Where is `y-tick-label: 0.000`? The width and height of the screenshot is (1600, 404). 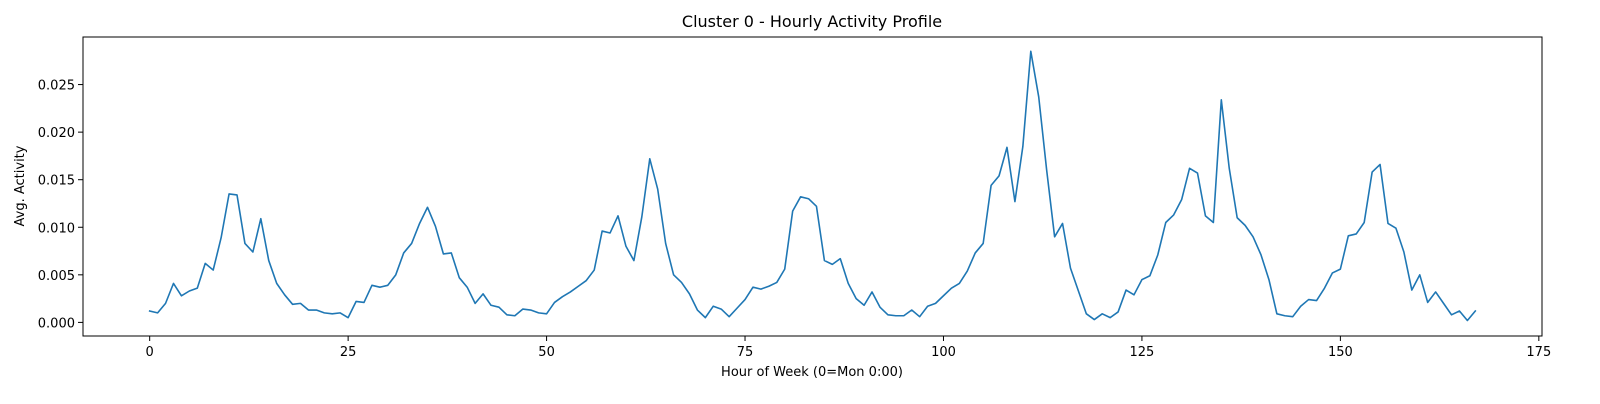 y-tick-label: 0.000 is located at coordinates (56, 323).